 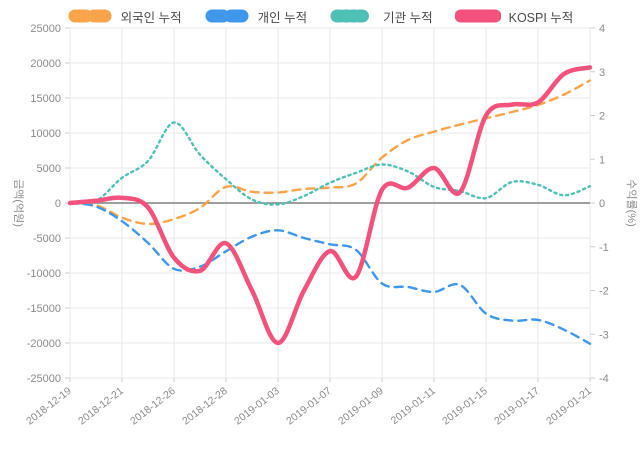 I want to click on right-axis-tick-label: 3, so click(x=602, y=73).